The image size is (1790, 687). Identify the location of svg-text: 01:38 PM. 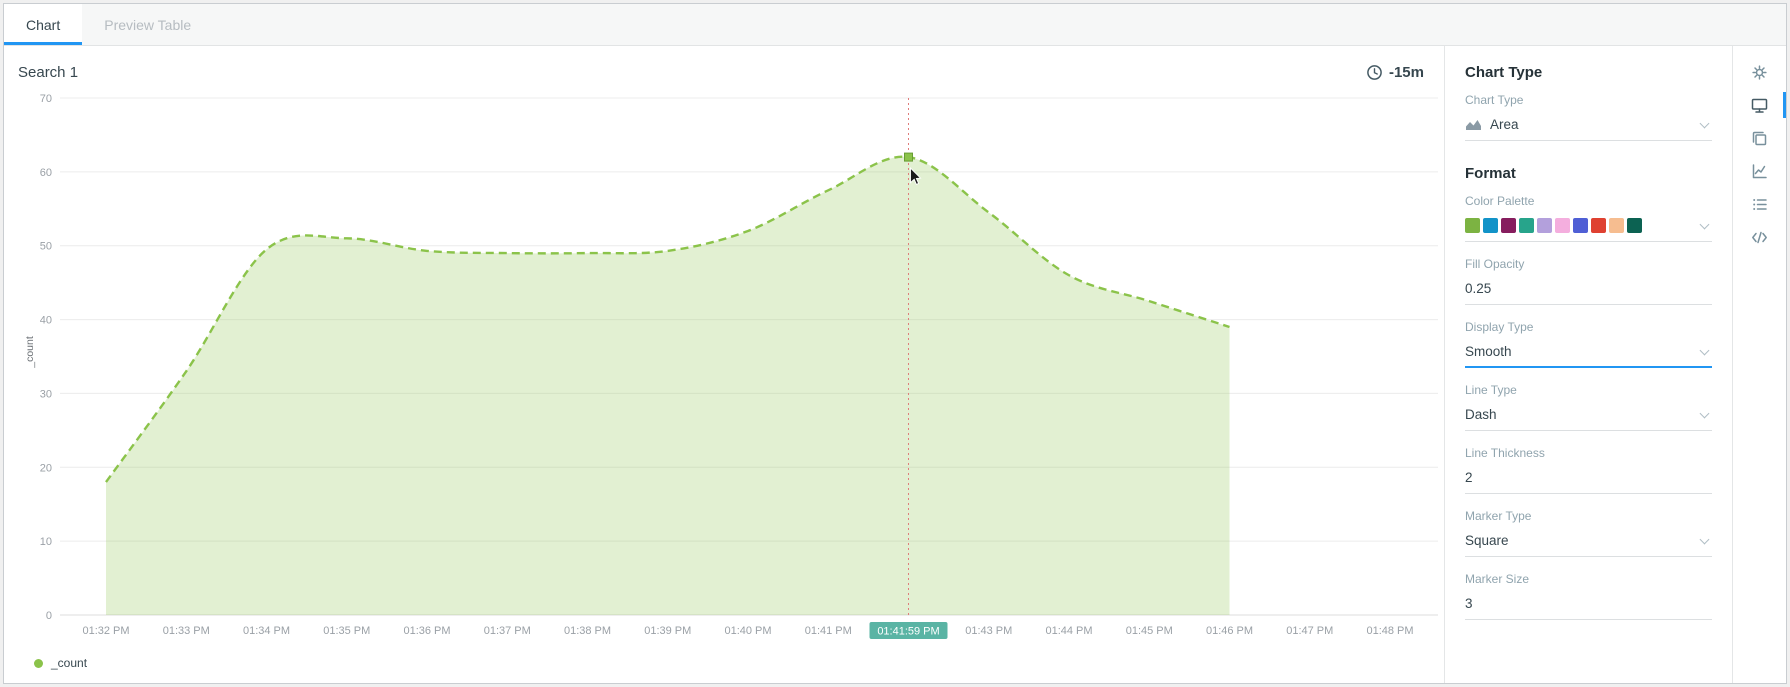
(587, 631).